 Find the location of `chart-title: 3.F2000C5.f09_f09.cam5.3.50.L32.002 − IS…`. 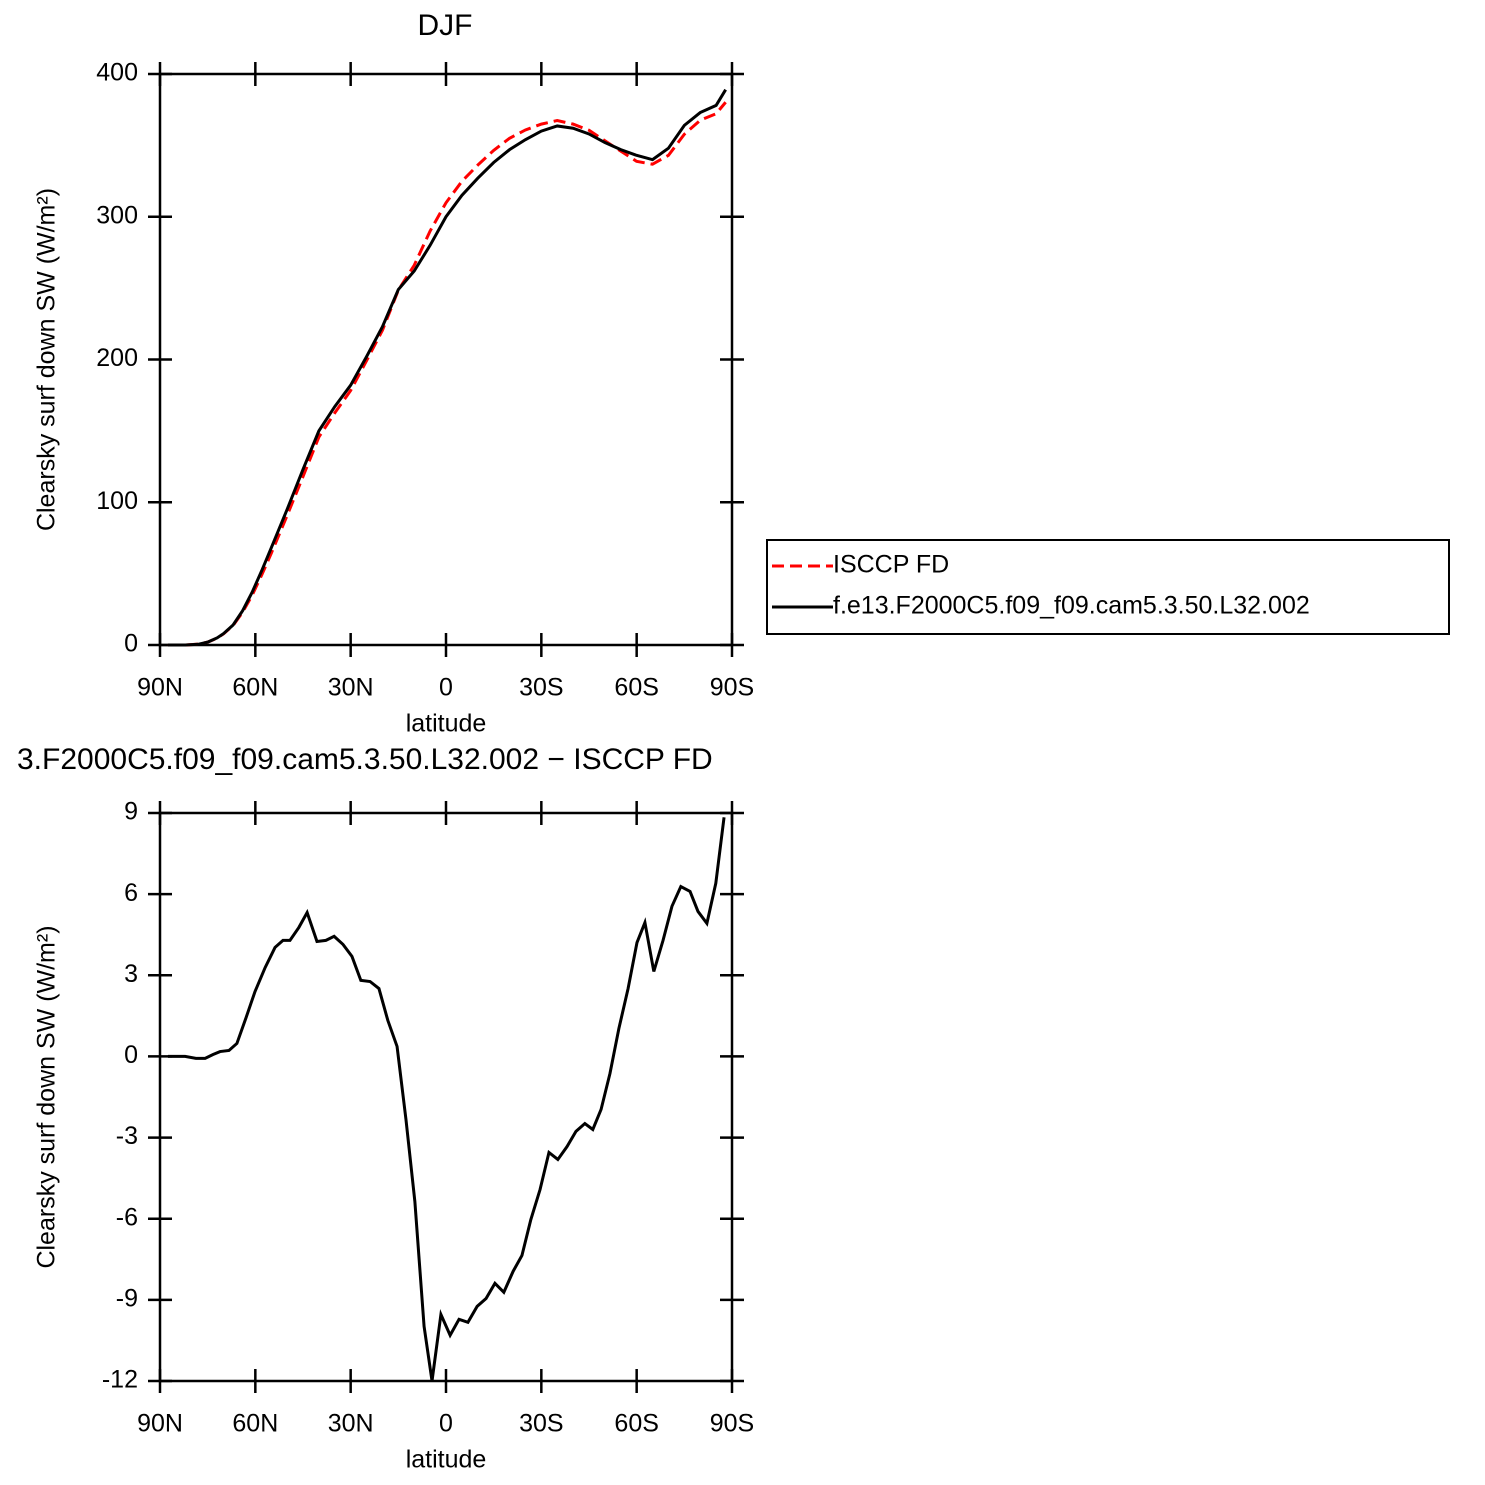

chart-title: 3.F2000C5.f09_f09.cam5.3.50.L32.002 − IS… is located at coordinates (365, 759).